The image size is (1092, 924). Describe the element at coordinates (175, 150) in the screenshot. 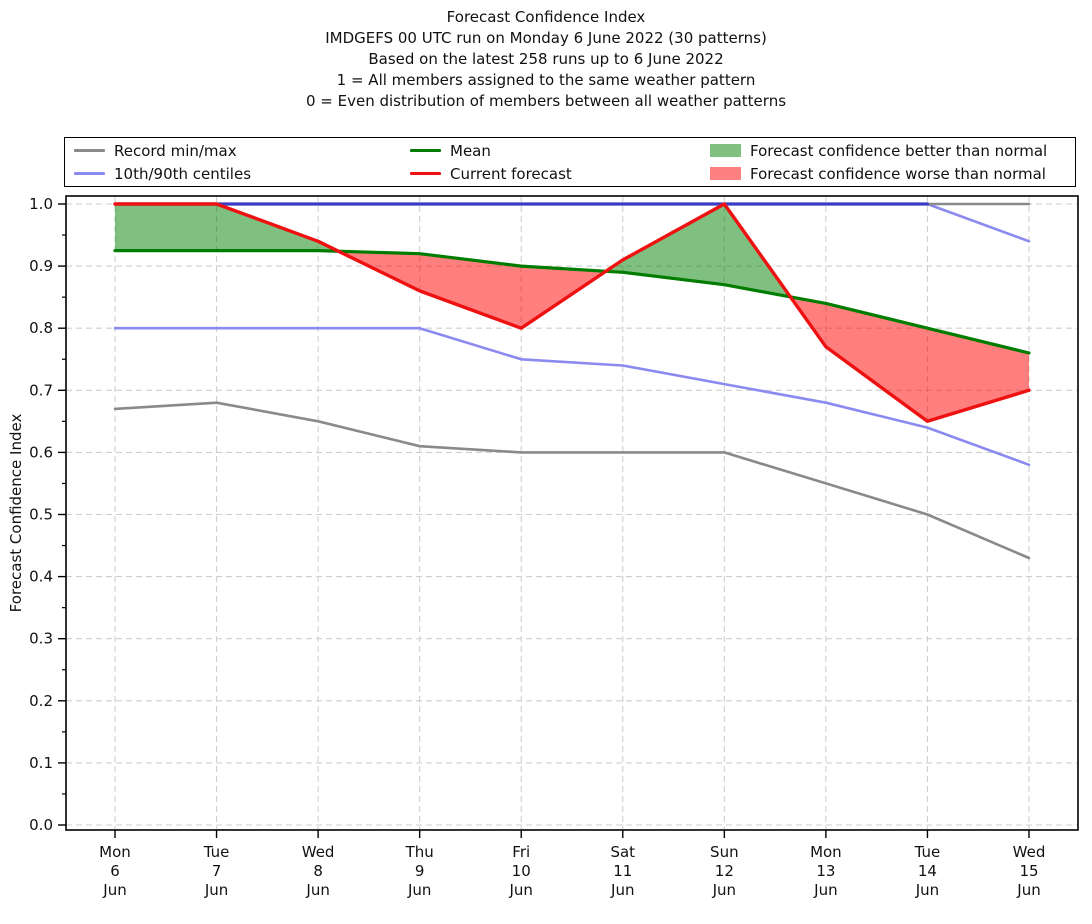

I see `legend-label-record-minmax: Record min/max` at that location.